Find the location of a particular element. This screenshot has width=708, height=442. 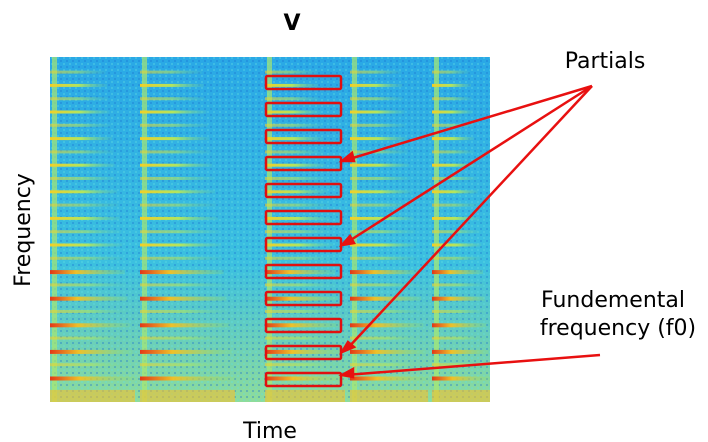

f0-label-line1: Fundemental is located at coordinates (613, 300).